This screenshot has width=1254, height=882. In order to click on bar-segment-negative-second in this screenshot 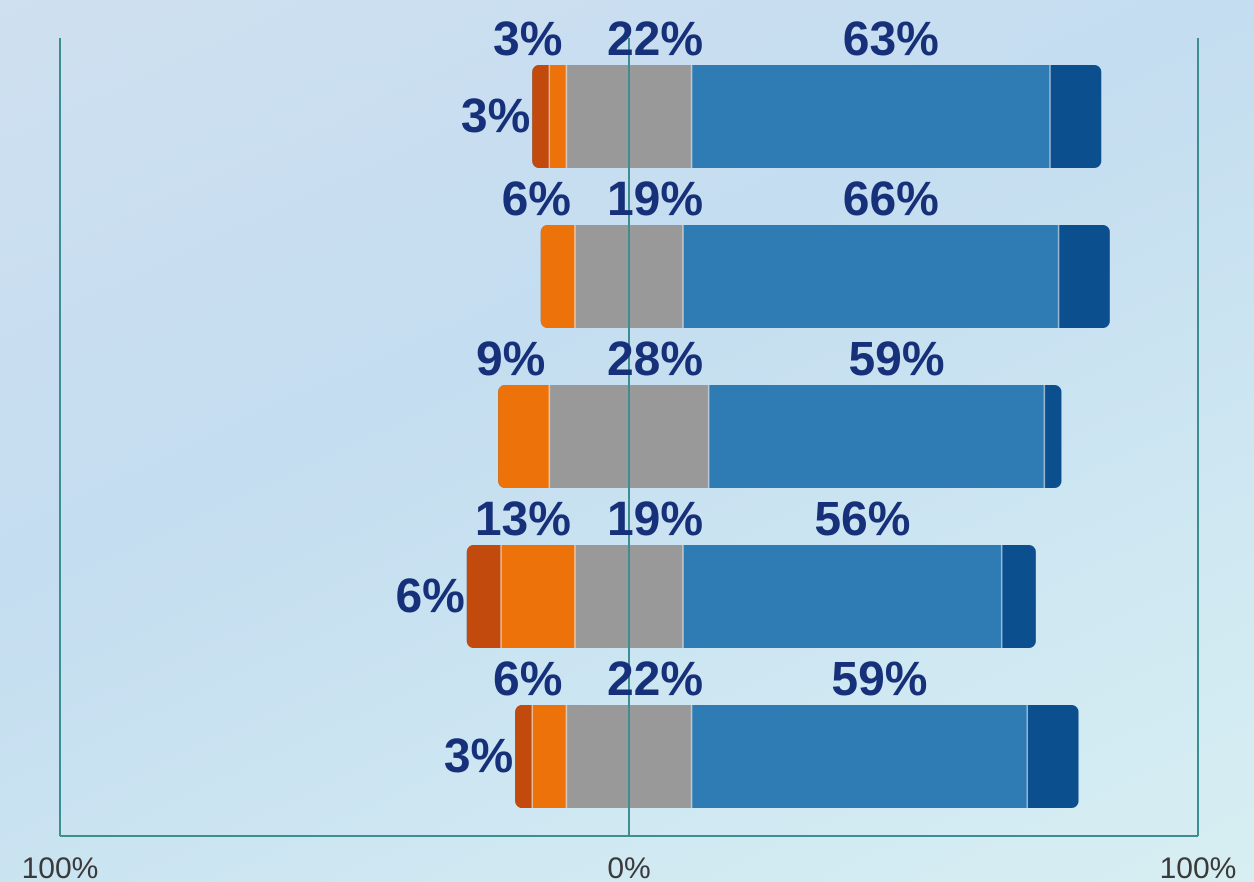, I will do `click(561, 276)`.